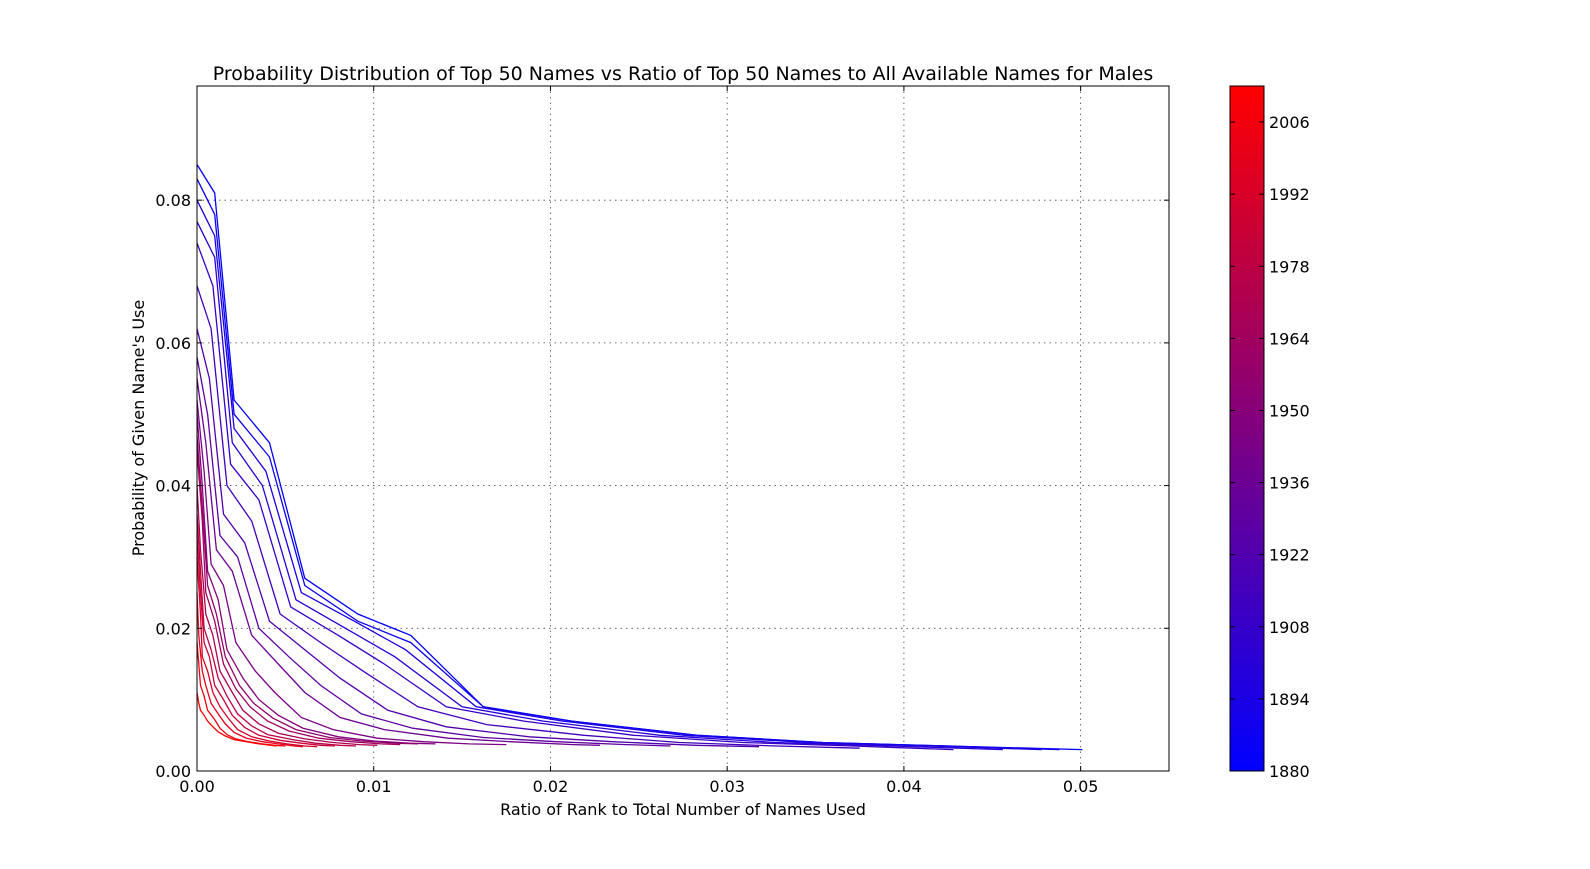 The height and width of the screenshot is (869, 1590). Describe the element at coordinates (727, 786) in the screenshot. I see `x-tick-label: 0.03` at that location.